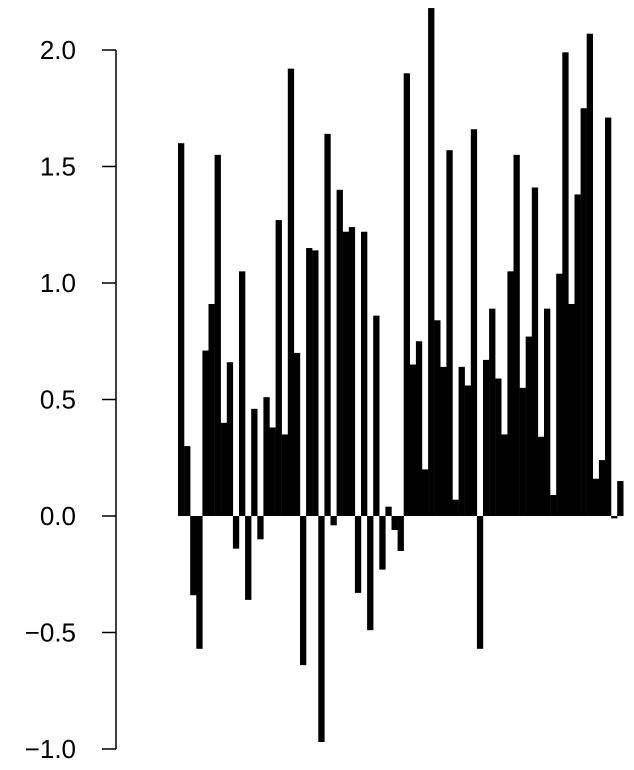  Describe the element at coordinates (58, 283) in the screenshot. I see `y-tick-label: 1.0` at that location.